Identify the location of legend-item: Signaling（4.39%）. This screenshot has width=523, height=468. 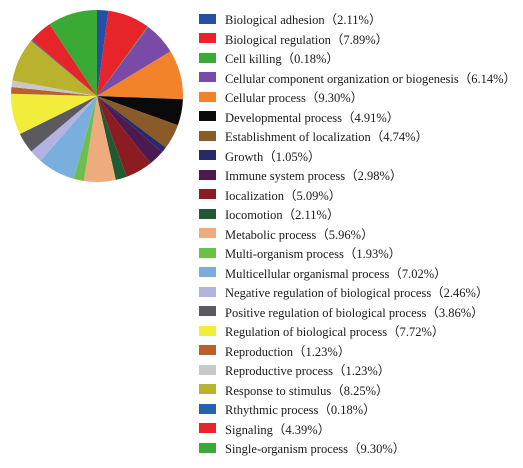
(359, 429).